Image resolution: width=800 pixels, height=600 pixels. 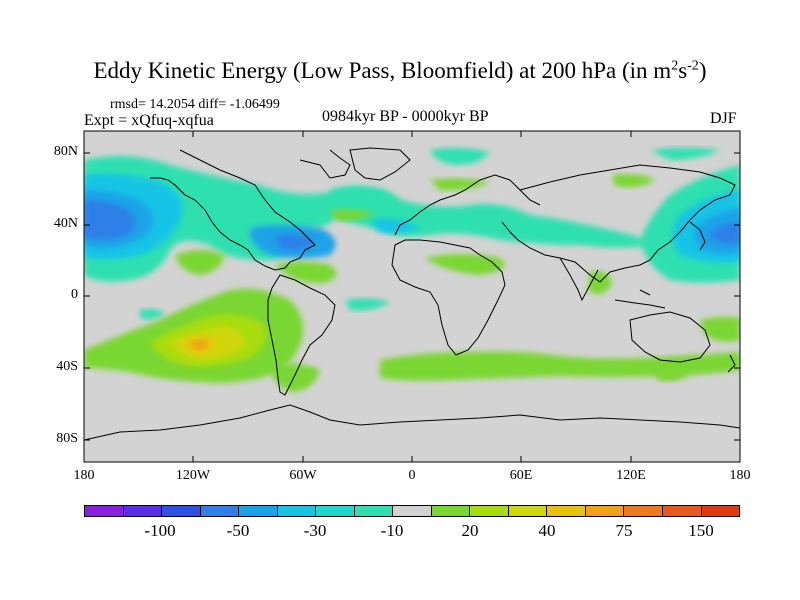 What do you see at coordinates (412, 475) in the screenshot?
I see `lon-label: 0` at bounding box center [412, 475].